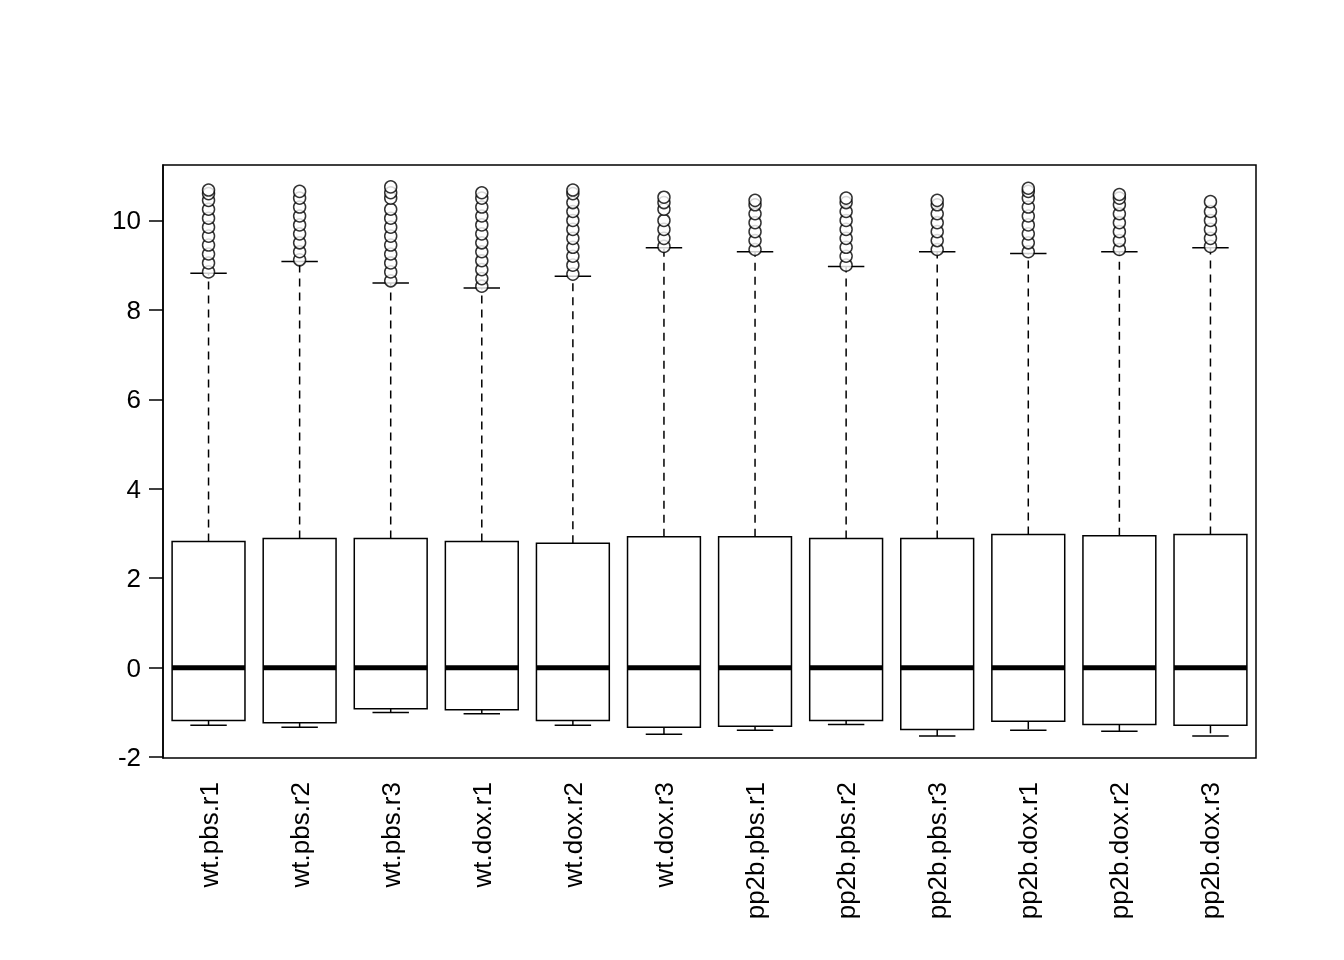 This screenshot has width=1344, height=960. What do you see at coordinates (299, 835) in the screenshot?
I see `x-tick-label: wt.pbs.r2` at bounding box center [299, 835].